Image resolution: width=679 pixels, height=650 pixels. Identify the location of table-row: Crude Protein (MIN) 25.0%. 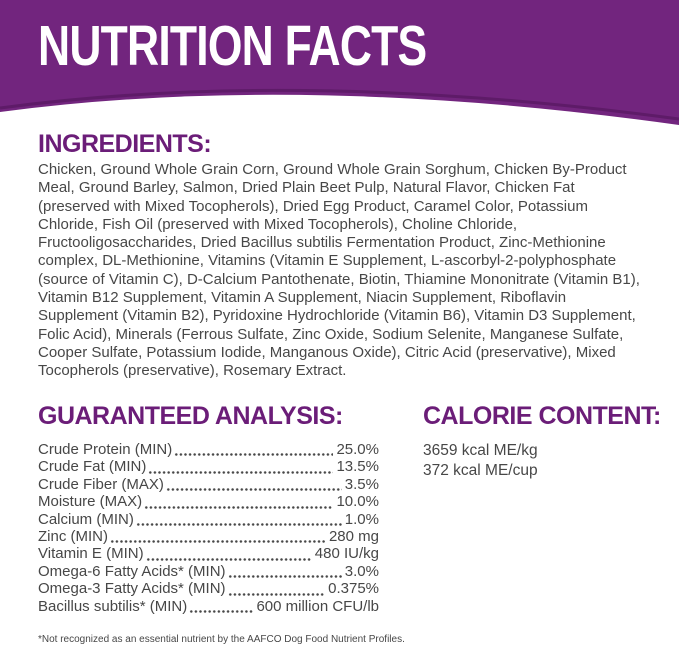
(208, 450).